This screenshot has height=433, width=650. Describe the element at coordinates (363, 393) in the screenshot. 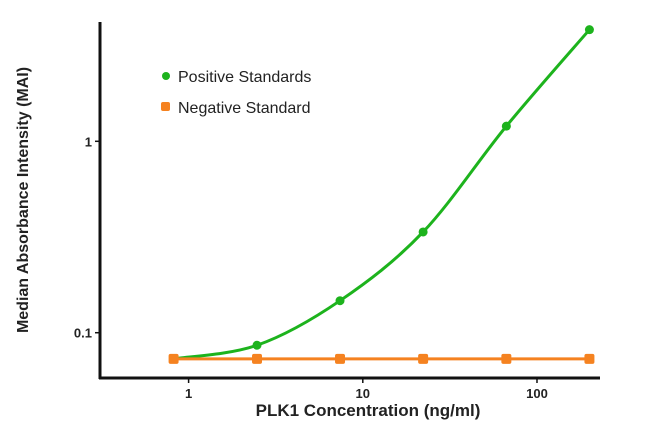

I see `x-tick-label: 10` at that location.